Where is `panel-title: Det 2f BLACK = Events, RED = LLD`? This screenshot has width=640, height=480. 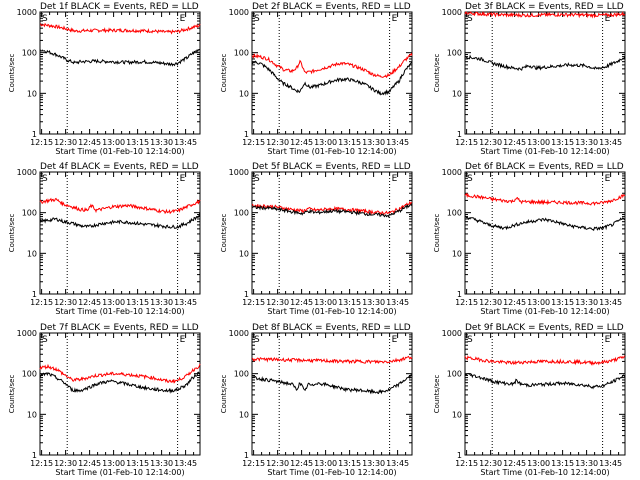
panel-title: Det 2f BLACK = Events, RED = LLD is located at coordinates (331, 7).